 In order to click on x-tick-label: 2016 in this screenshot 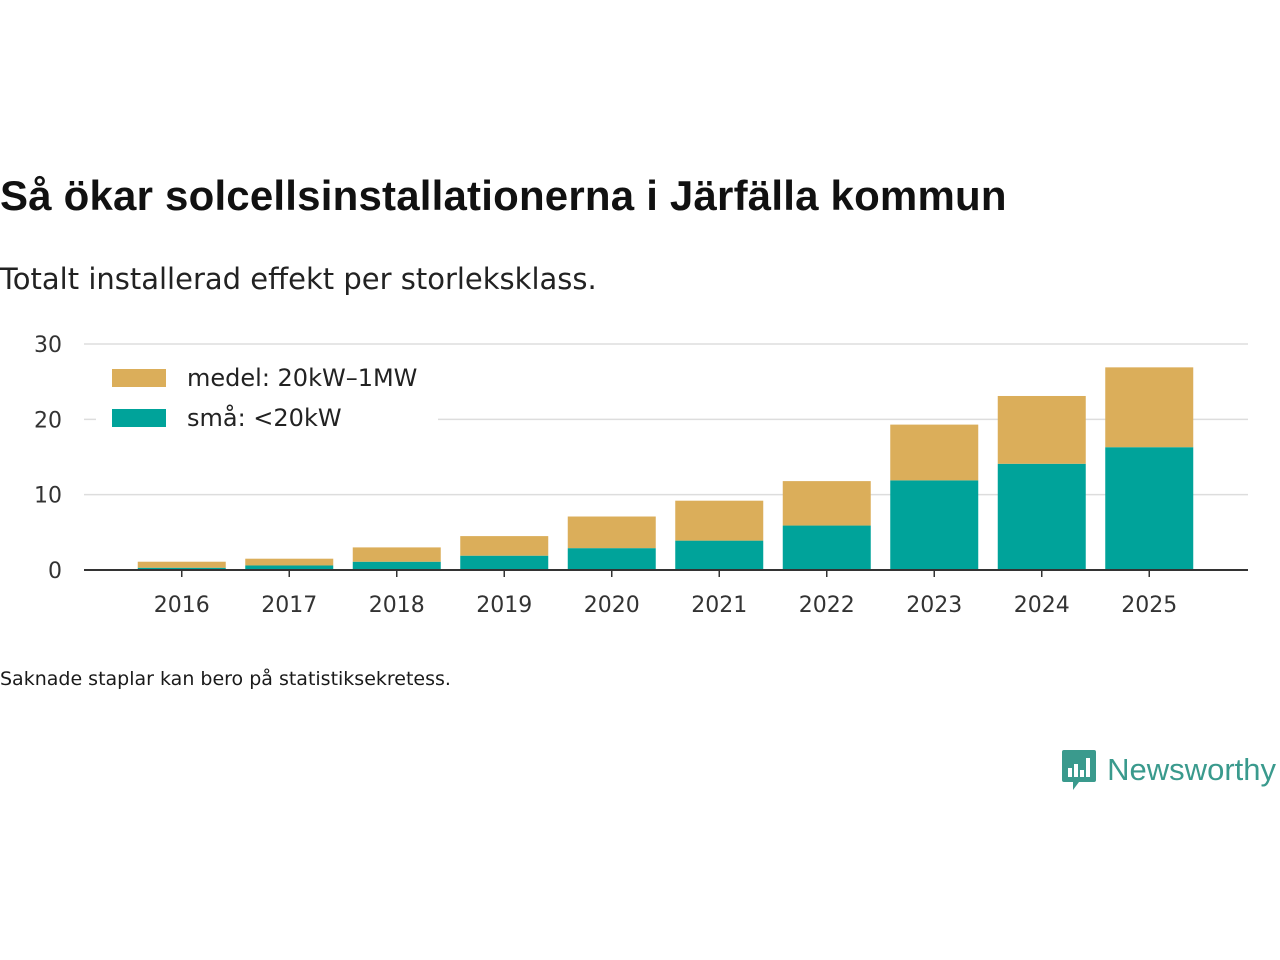, I will do `click(182, 605)`.